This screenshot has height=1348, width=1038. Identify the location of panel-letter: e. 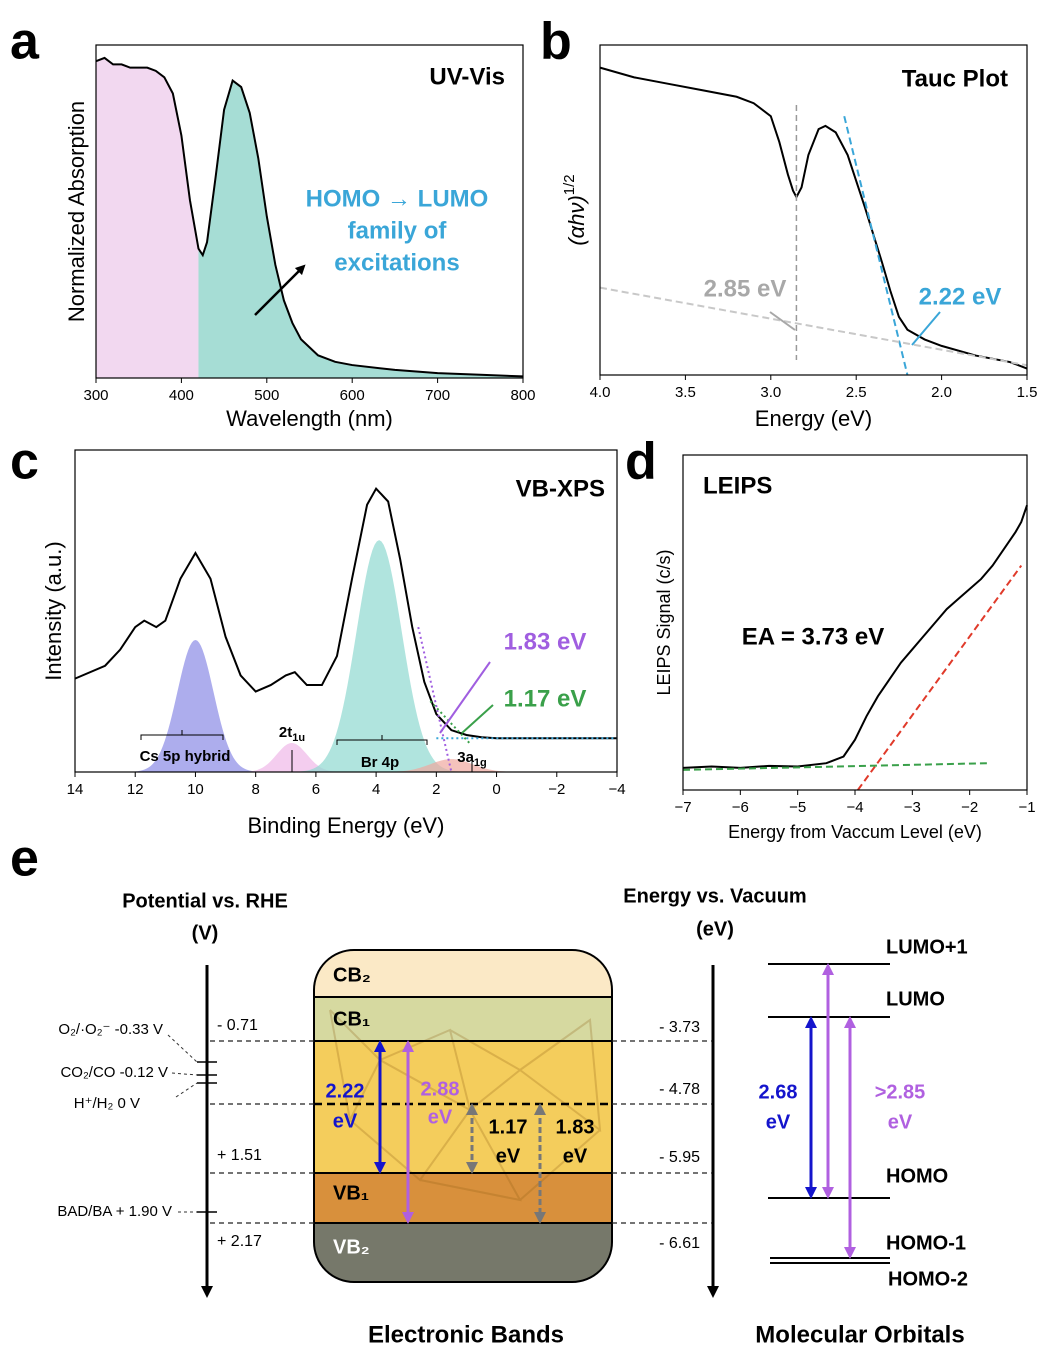
(24, 859).